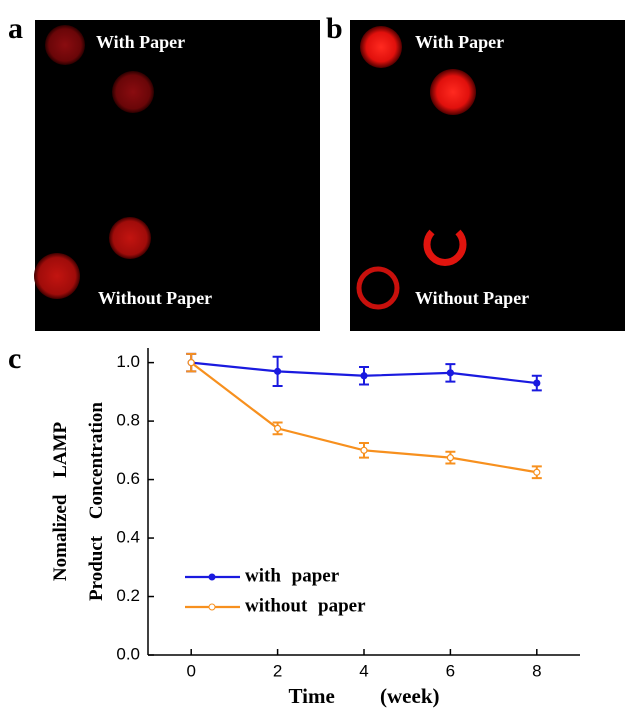 The width and height of the screenshot is (625, 711). What do you see at coordinates (128, 537) in the screenshot?
I see `y-tick-label: 0.4` at bounding box center [128, 537].